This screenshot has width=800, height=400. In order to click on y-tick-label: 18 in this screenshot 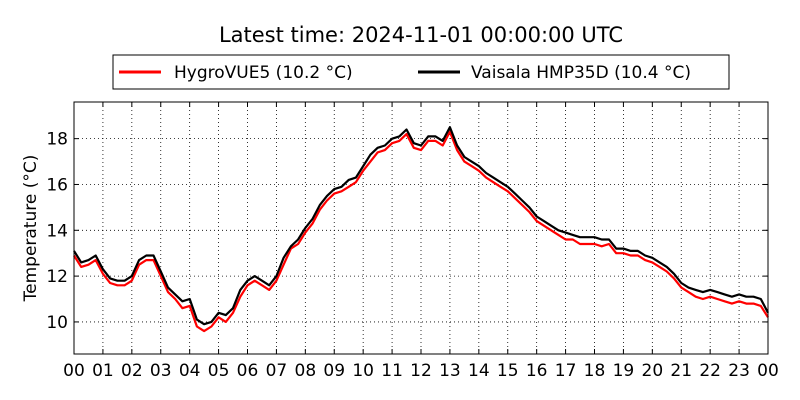, I will do `click(57, 140)`.